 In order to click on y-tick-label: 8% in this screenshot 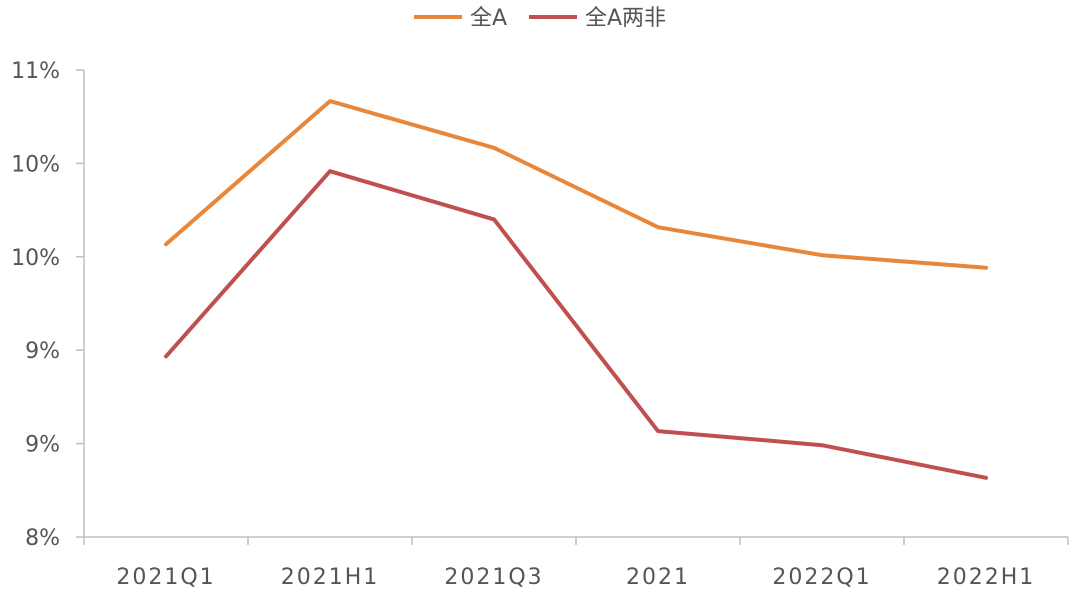, I will do `click(42, 538)`.